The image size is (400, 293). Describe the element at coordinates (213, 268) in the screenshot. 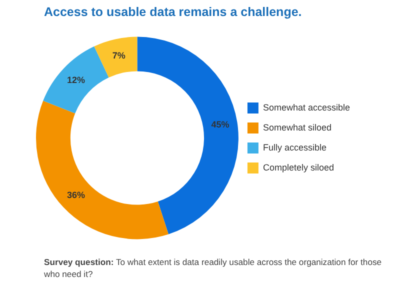

I see `text: Survey question: To what extent is data readily usable across the organization for those who need it?` at that location.